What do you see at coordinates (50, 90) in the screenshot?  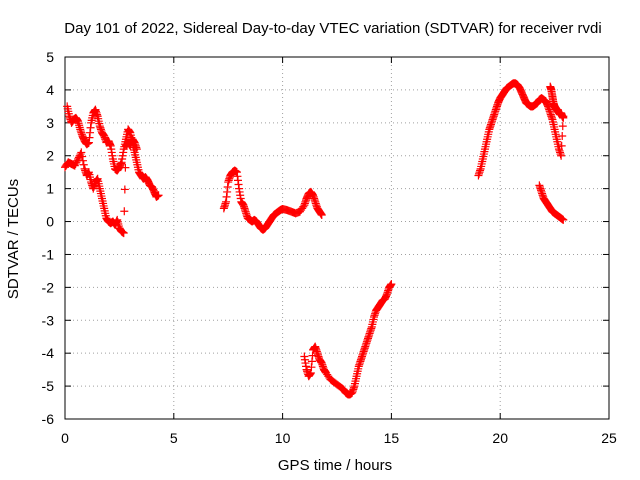 I see `y-tick-label-10: 4` at bounding box center [50, 90].